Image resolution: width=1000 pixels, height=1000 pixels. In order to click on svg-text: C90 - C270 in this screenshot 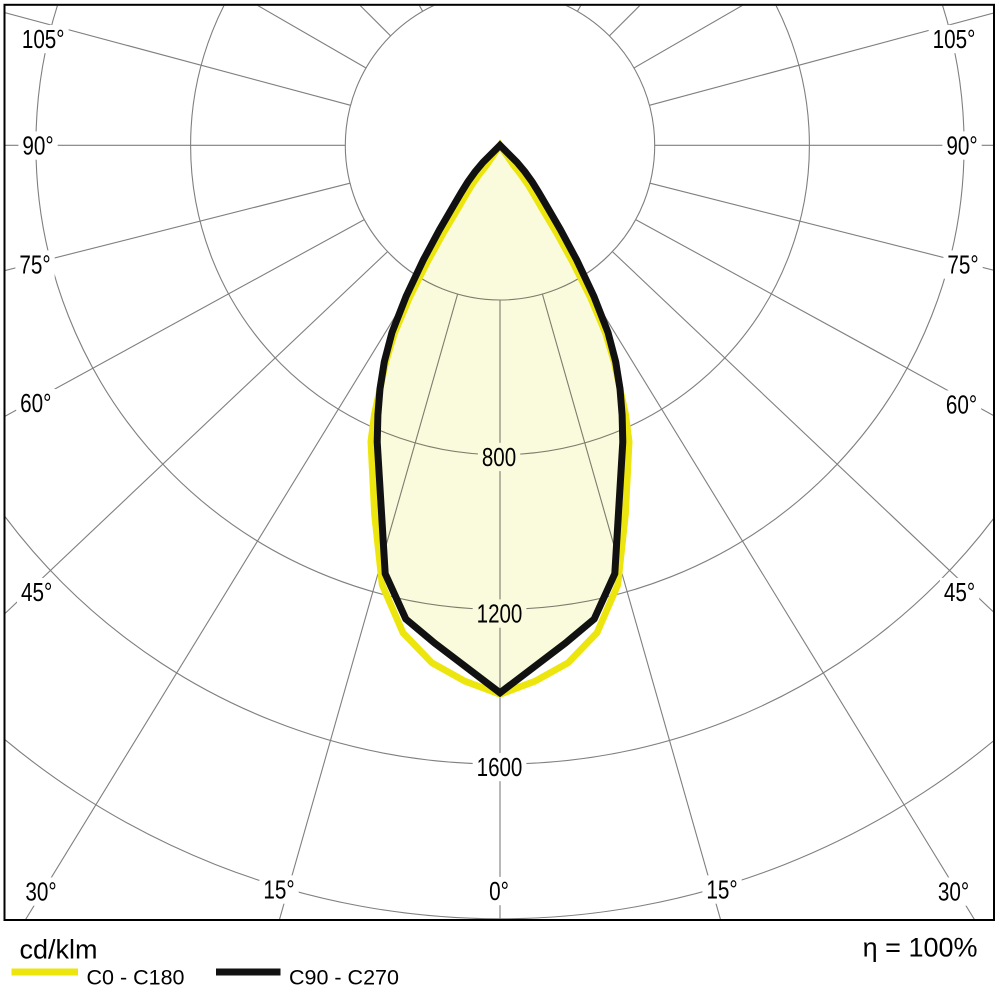, I will do `click(344, 977)`.